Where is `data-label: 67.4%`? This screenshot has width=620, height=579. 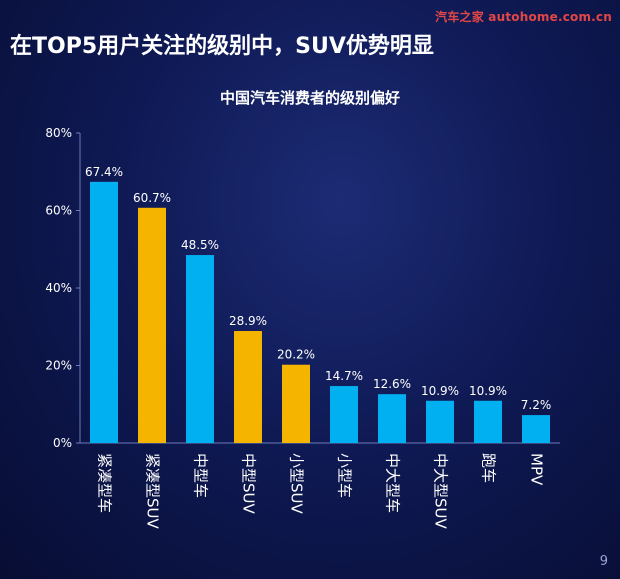
data-label: 67.4% is located at coordinates (104, 172).